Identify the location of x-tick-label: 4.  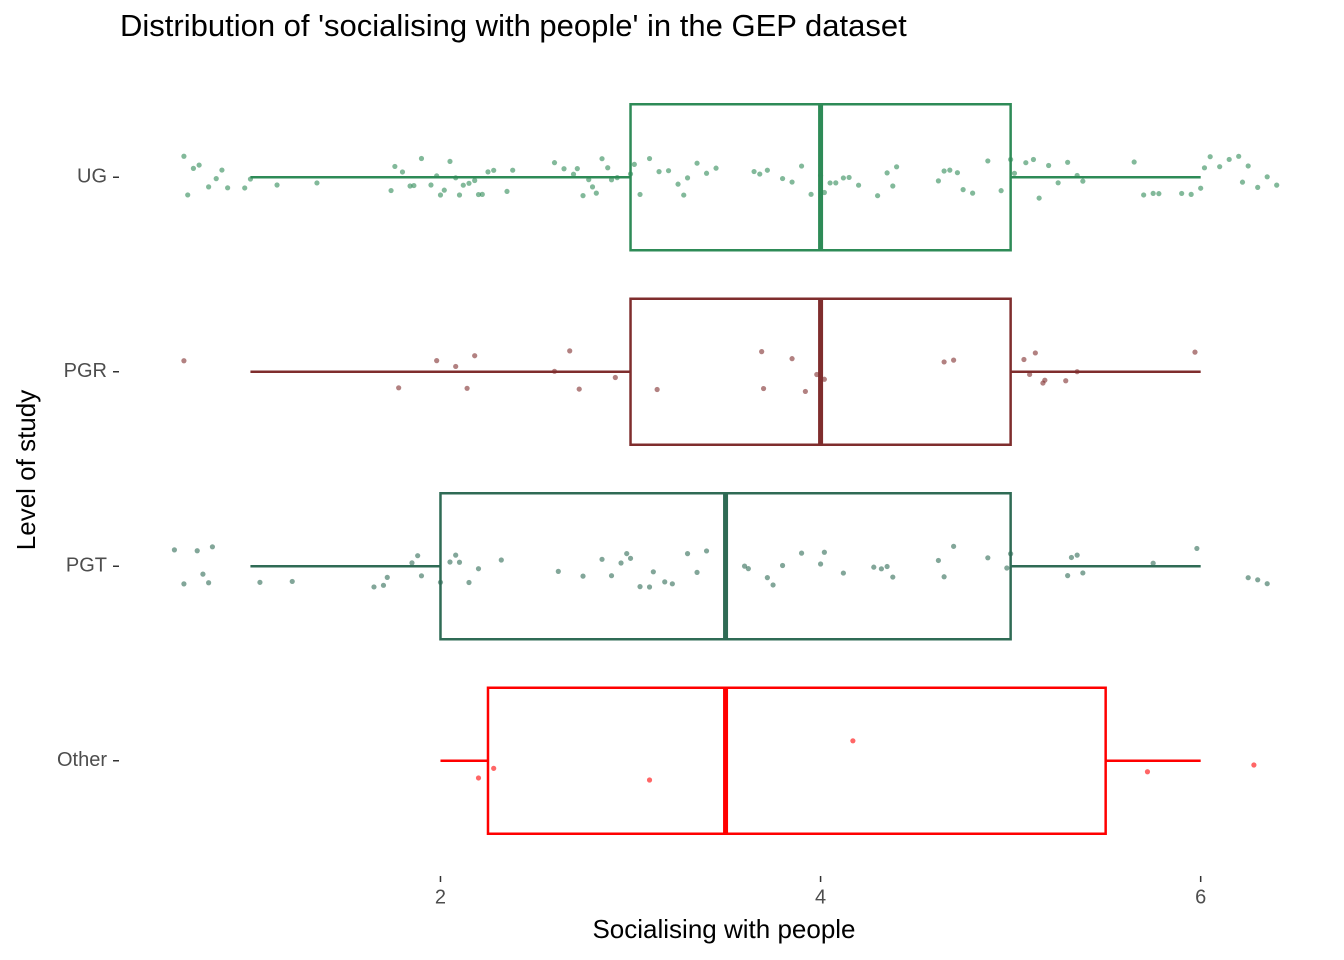
(820, 897).